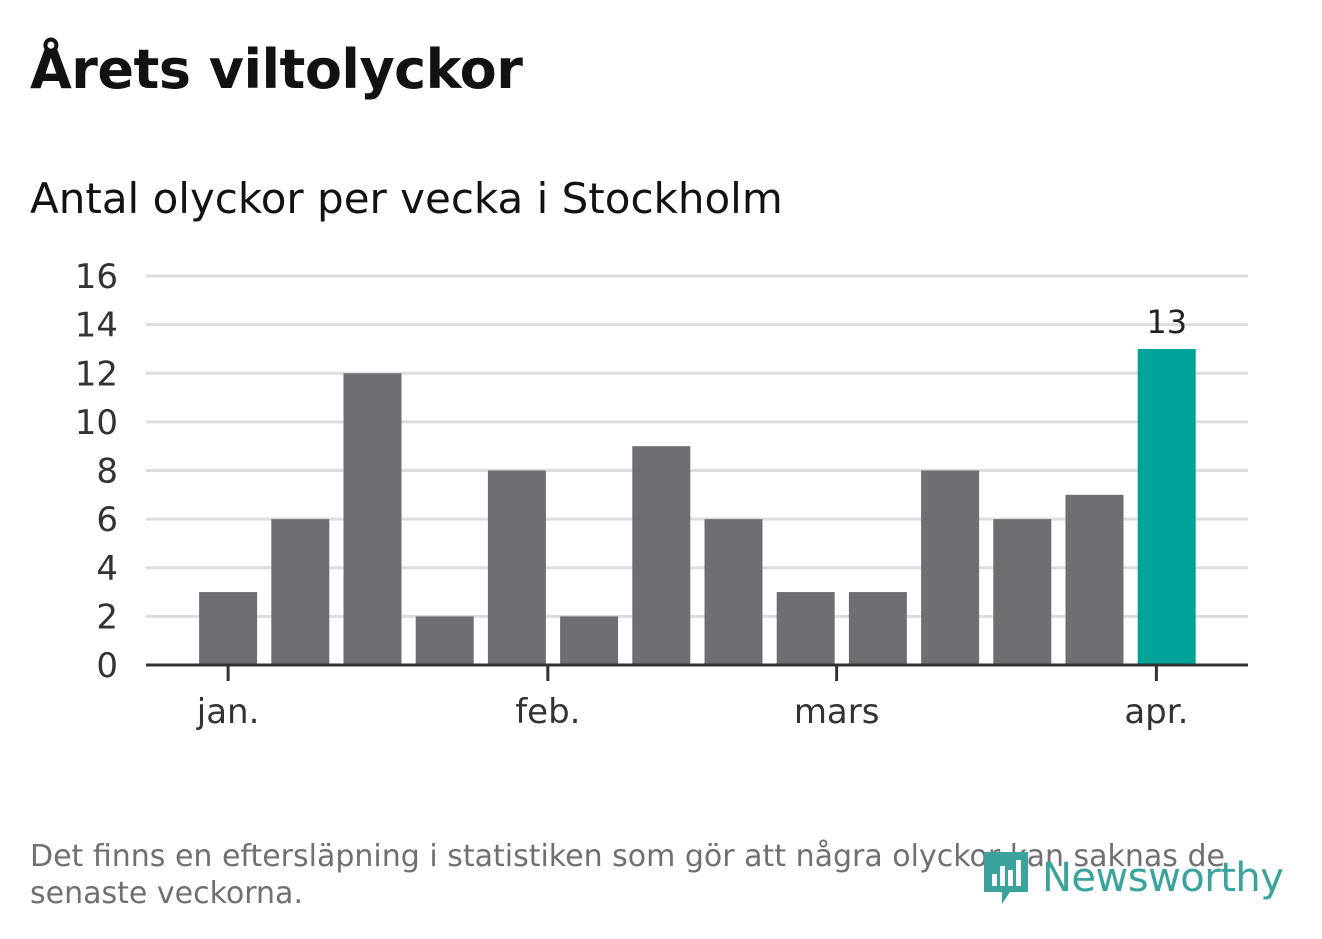 This screenshot has height=939, width=1322. Describe the element at coordinates (1163, 878) in the screenshot. I see `brand-name: Newsworthy` at that location.